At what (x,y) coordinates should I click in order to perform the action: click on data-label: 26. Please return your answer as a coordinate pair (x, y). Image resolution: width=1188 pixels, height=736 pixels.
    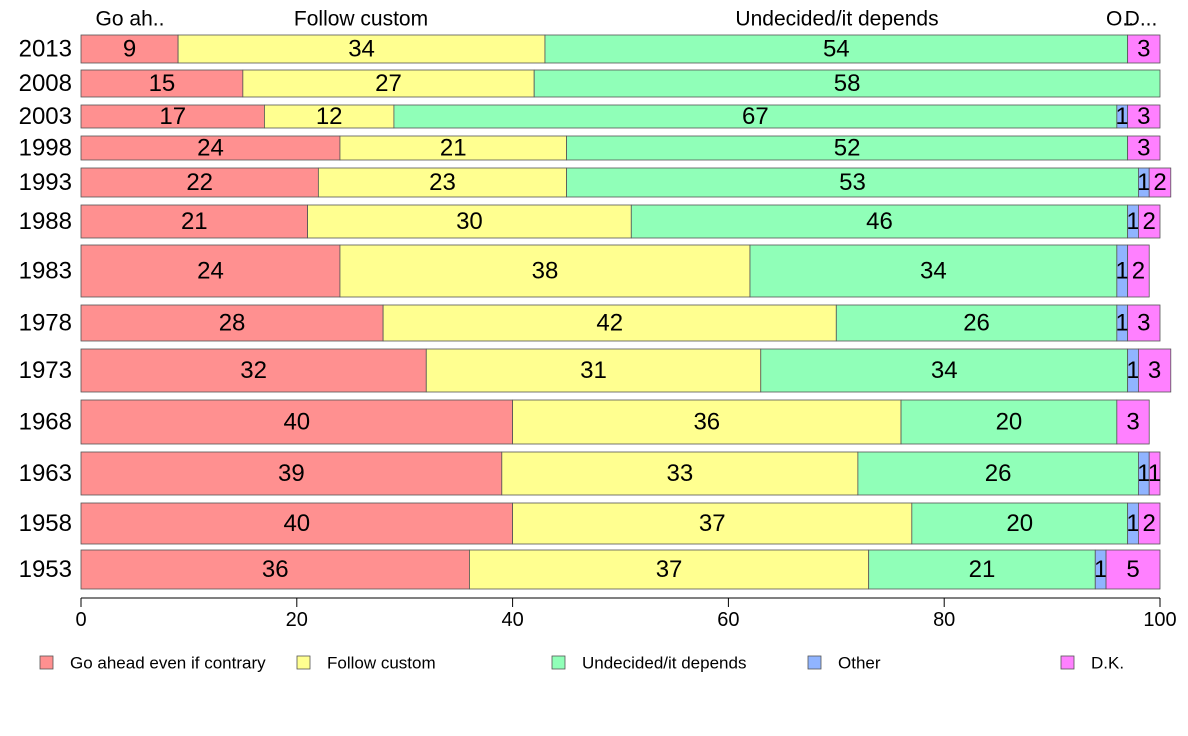
    Looking at the image, I should click on (976, 323).